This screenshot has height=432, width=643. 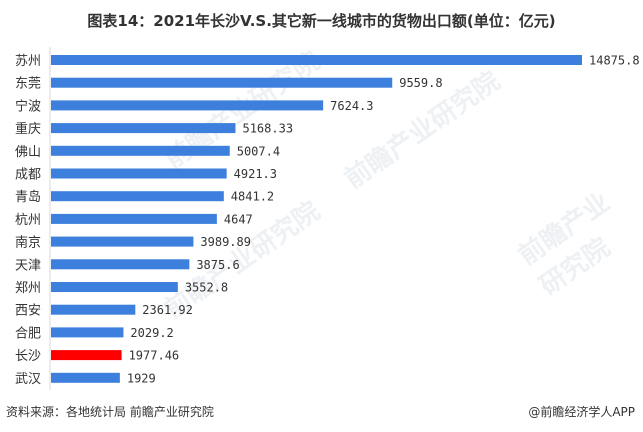 What do you see at coordinates (206, 288) in the screenshot?
I see `value-label: 3552.8` at bounding box center [206, 288].